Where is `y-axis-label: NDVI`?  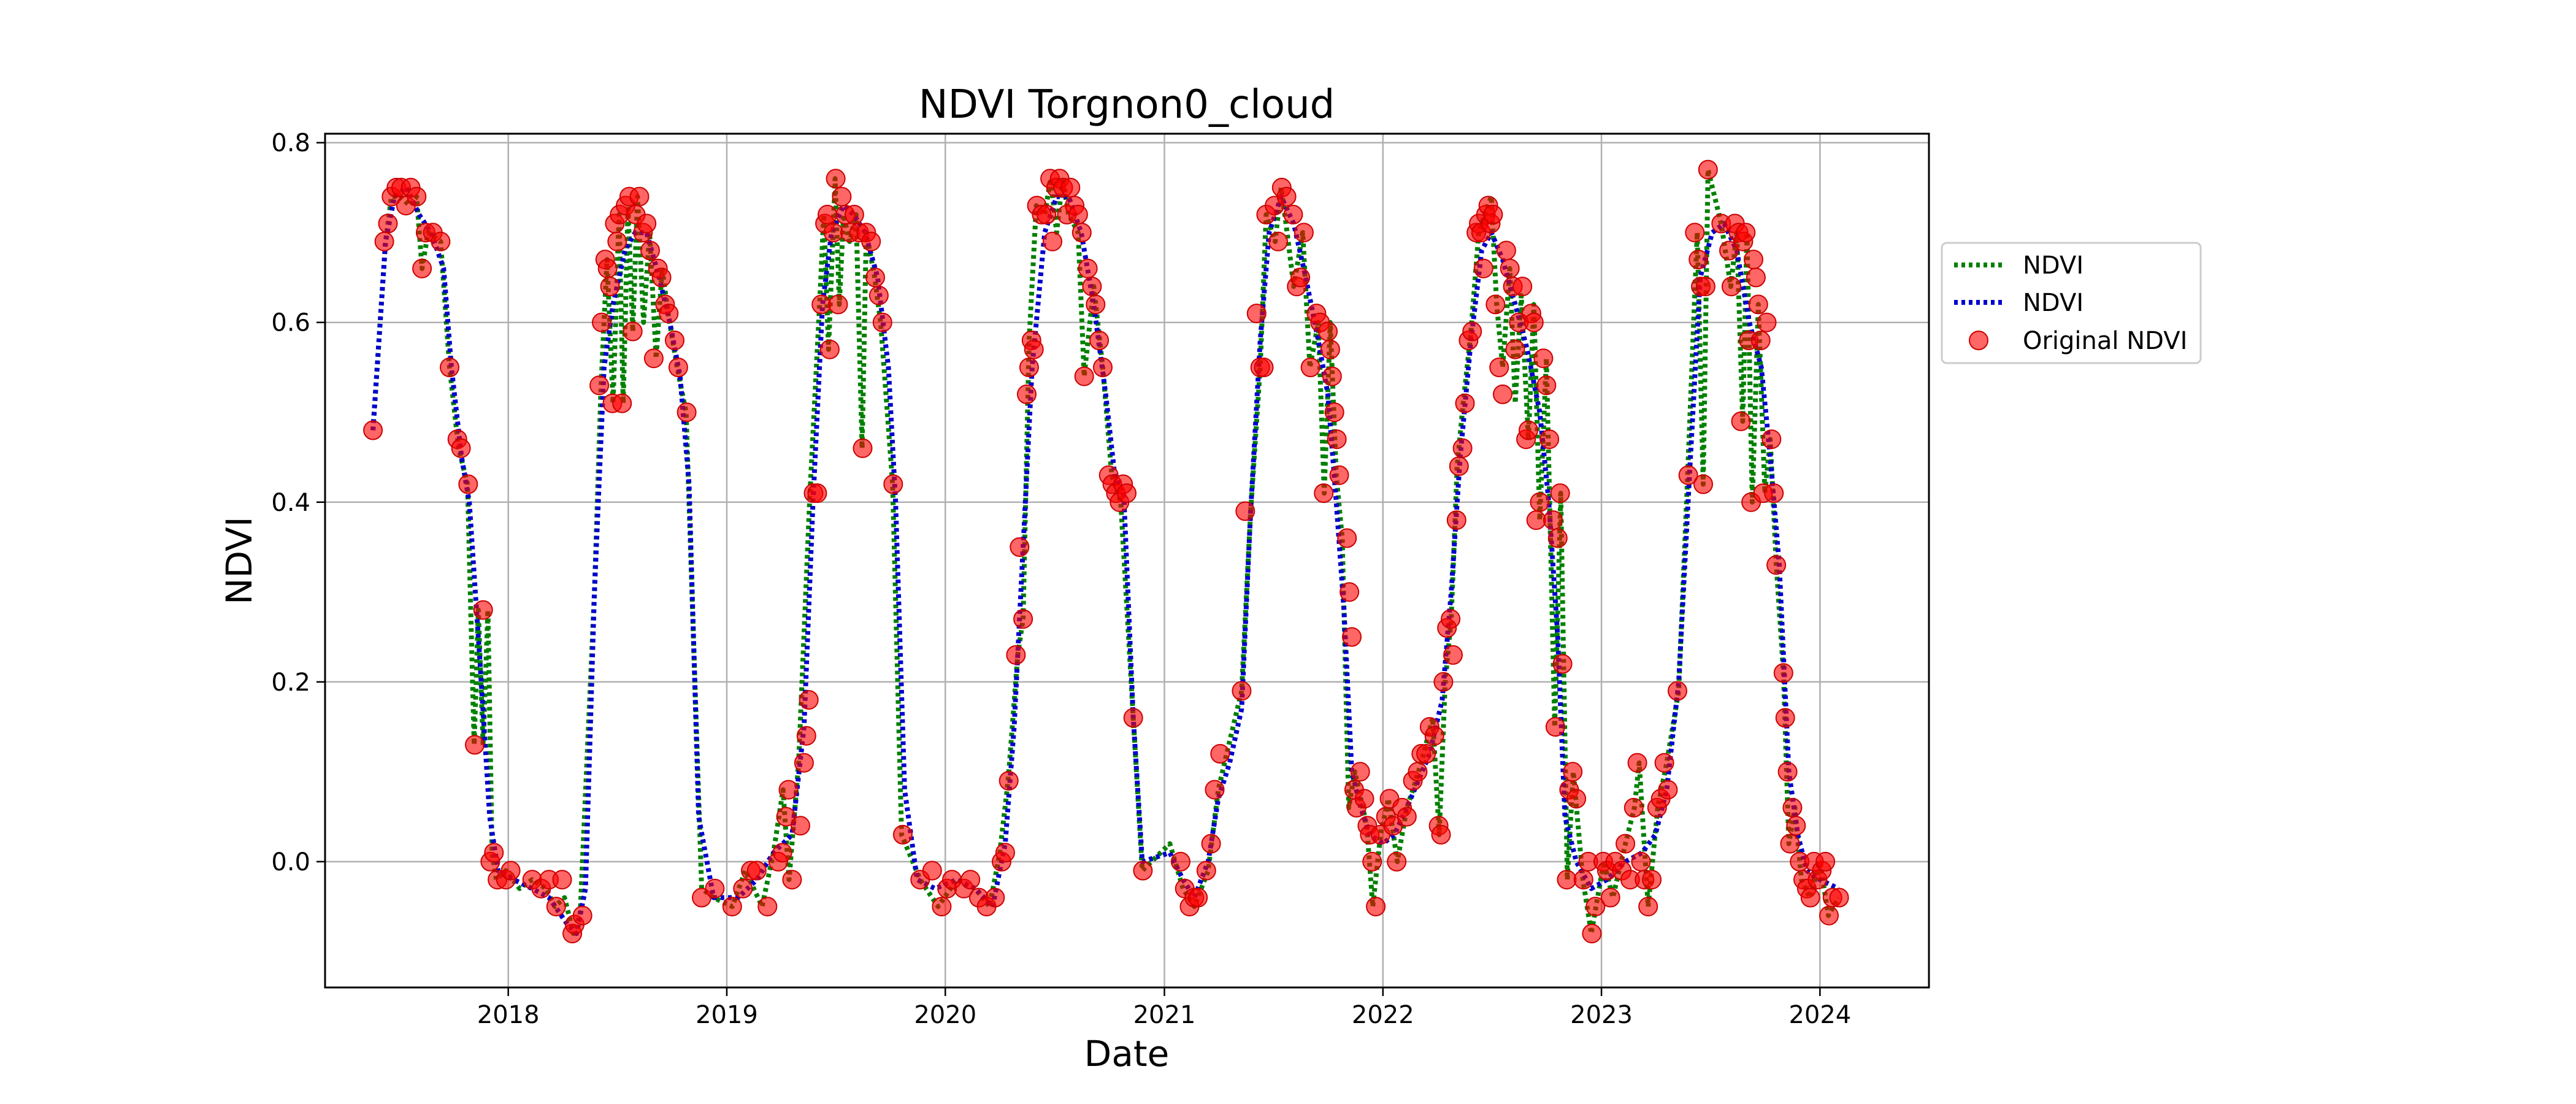 y-axis-label: NDVI is located at coordinates (239, 560).